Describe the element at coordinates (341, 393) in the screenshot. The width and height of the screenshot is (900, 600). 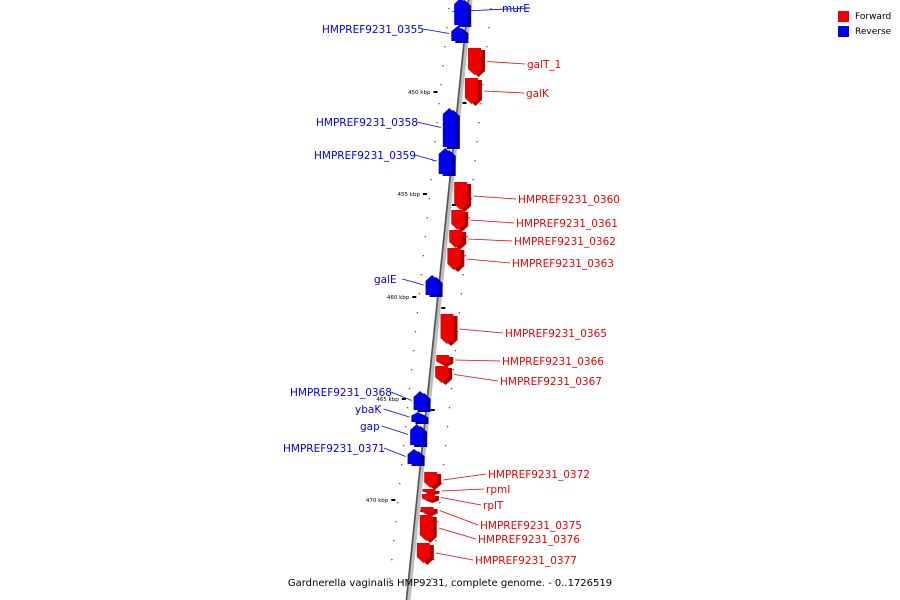
I see `gene-label: HMPREF9231_0368` at that location.